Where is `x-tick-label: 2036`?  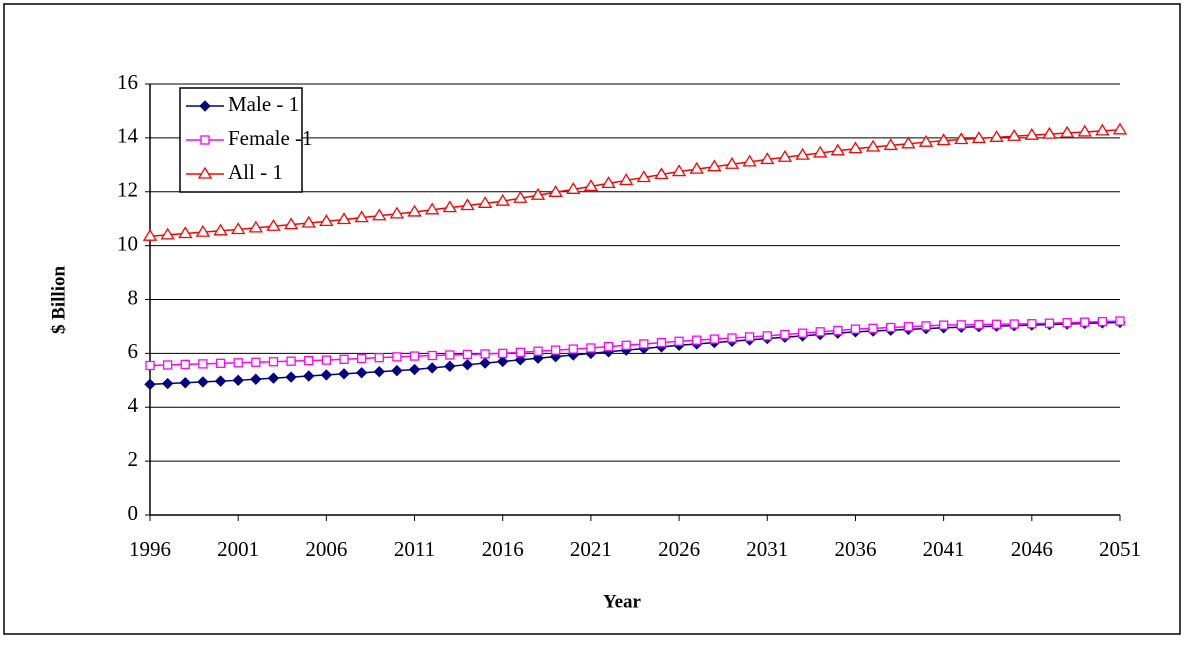 x-tick-label: 2036 is located at coordinates (855, 549).